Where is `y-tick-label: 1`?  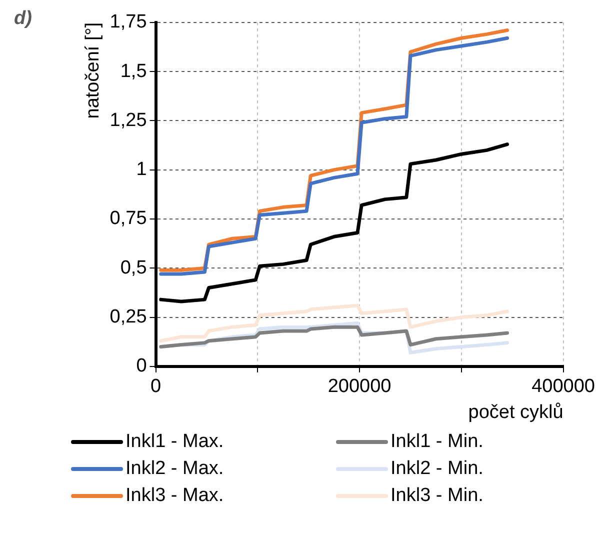
y-tick-label: 1 is located at coordinates (141, 169).